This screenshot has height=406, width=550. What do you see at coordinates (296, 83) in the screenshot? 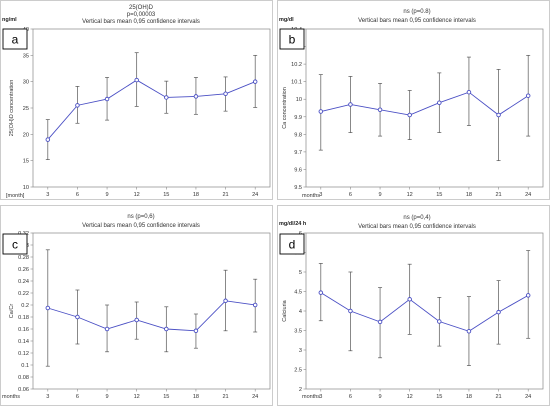
I see `y-tick-label: 10.1` at bounding box center [296, 83].